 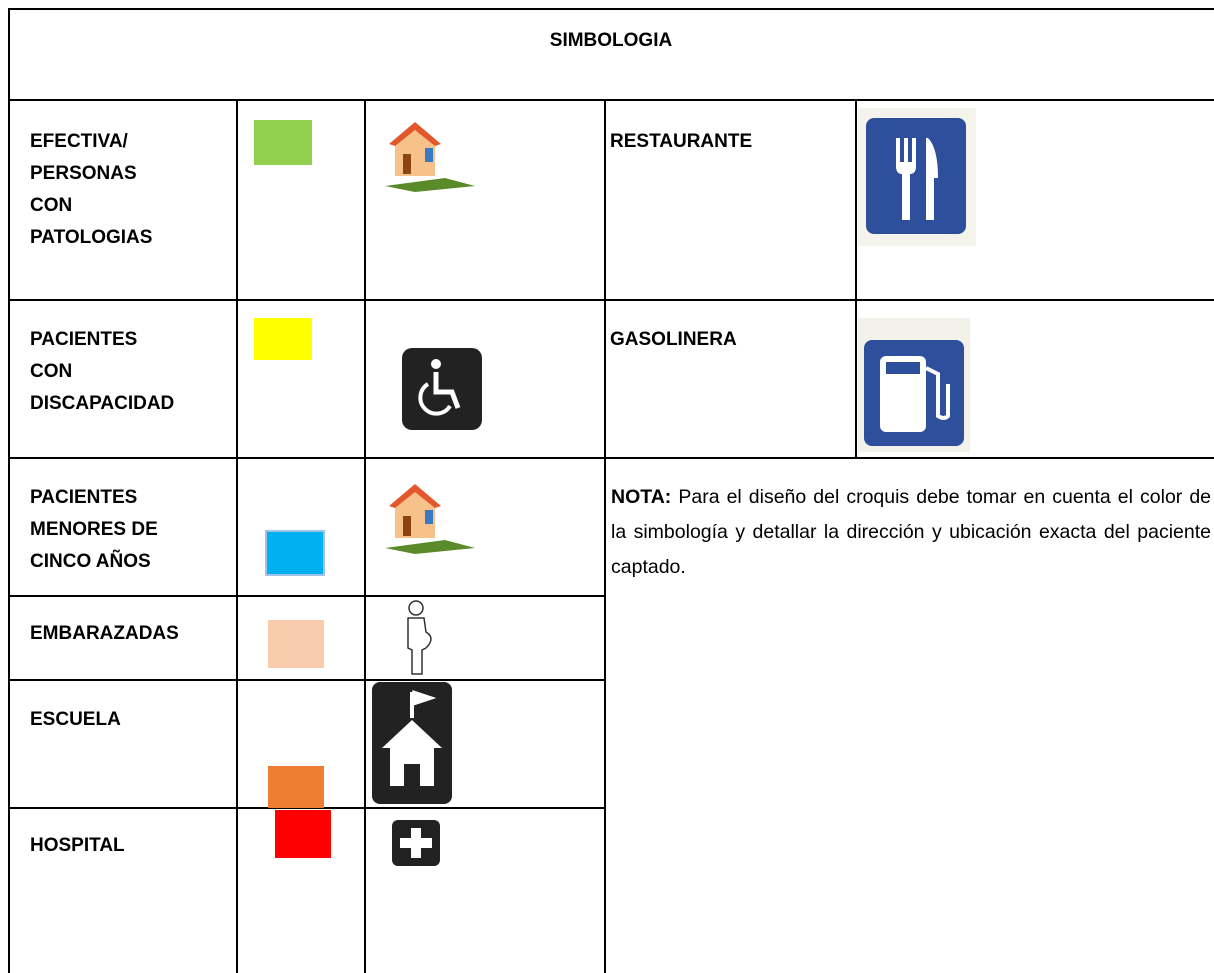 What do you see at coordinates (416, 843) in the screenshot?
I see `hospital-icon` at bounding box center [416, 843].